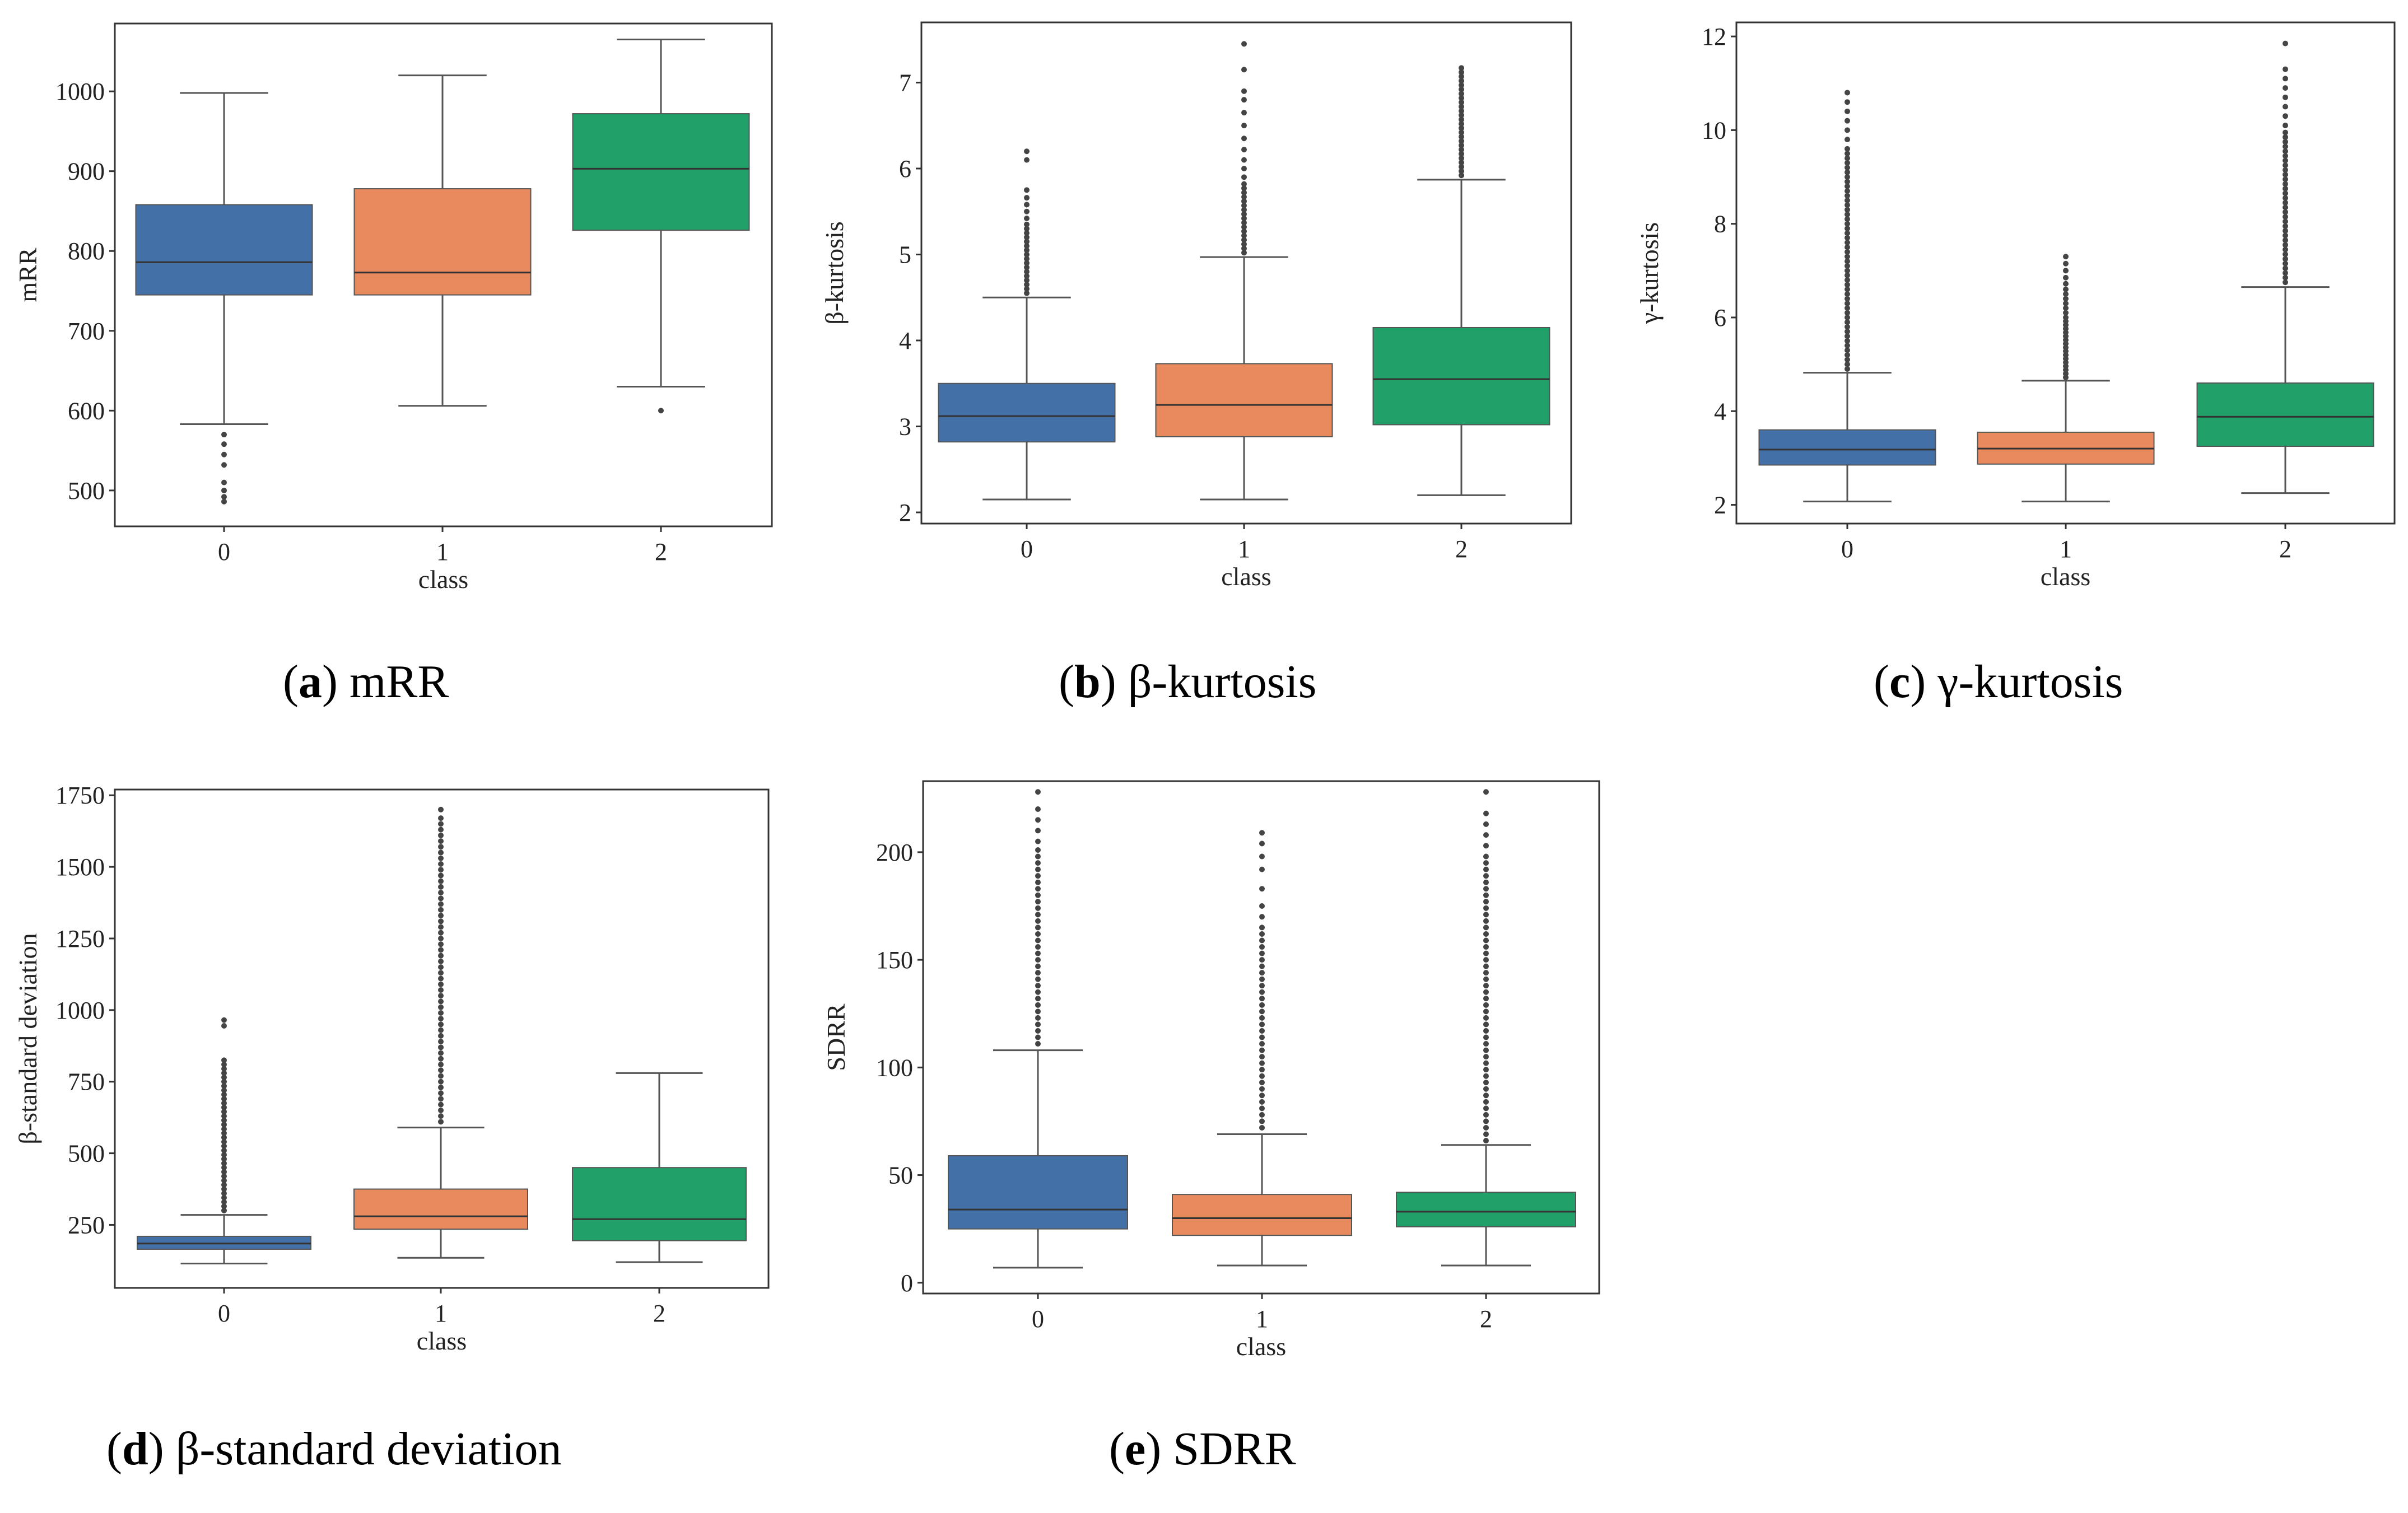  Describe the element at coordinates (393, 682) in the screenshot. I see `panel-title: mRR` at that location.